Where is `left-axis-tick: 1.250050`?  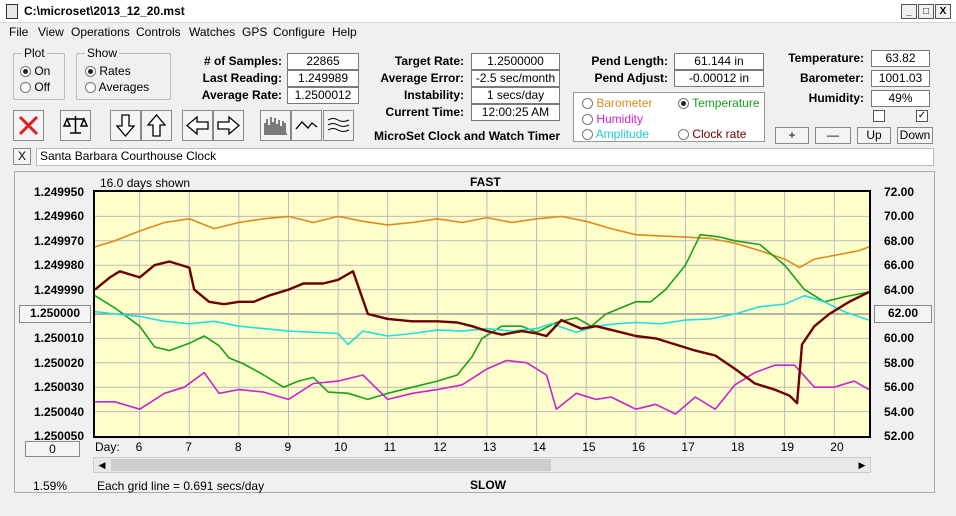
left-axis-tick: 1.250050 is located at coordinates (58, 436).